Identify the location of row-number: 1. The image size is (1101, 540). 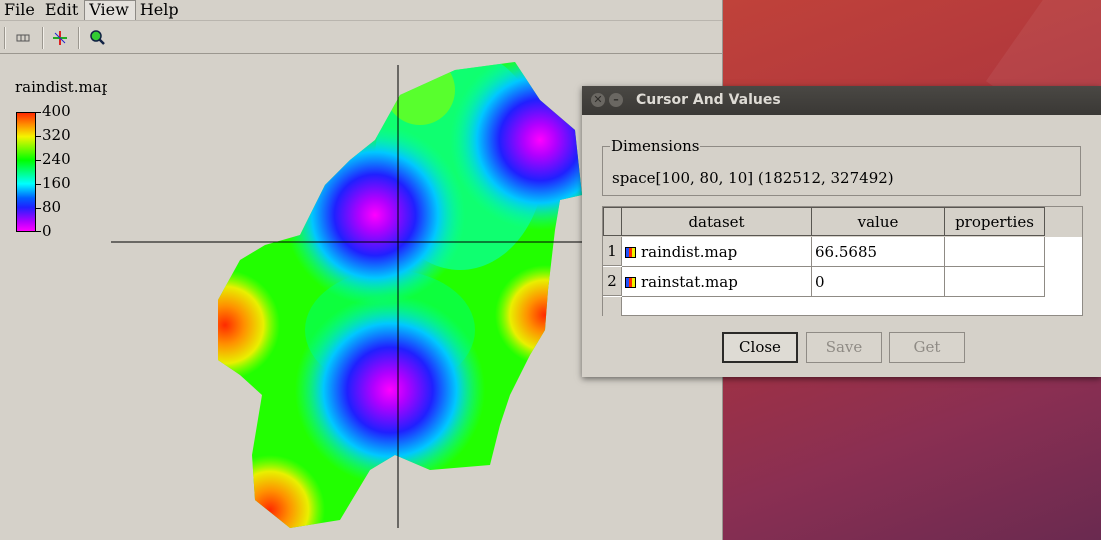
(612, 251).